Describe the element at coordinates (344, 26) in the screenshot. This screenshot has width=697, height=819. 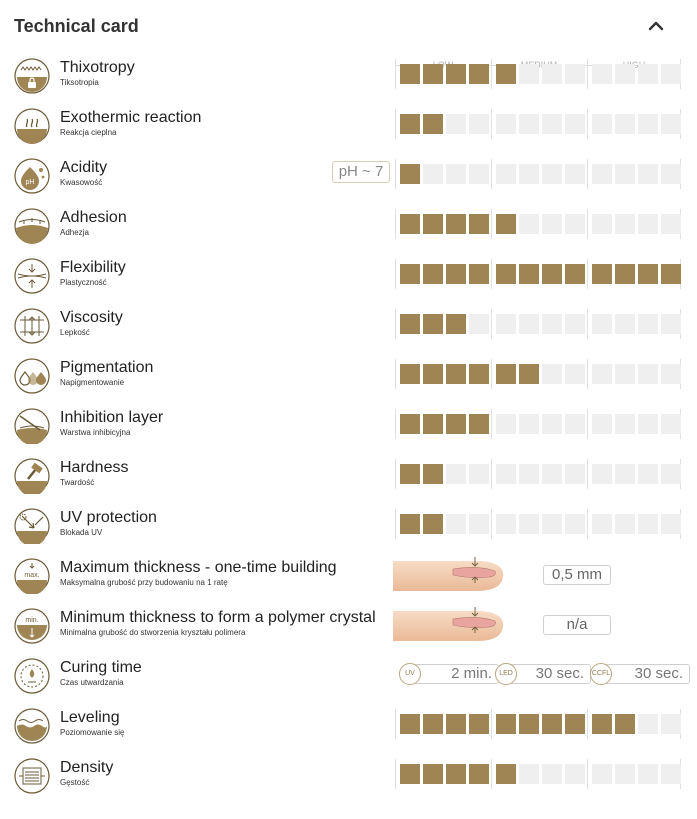
I see `technical-card-header: Technical card` at that location.